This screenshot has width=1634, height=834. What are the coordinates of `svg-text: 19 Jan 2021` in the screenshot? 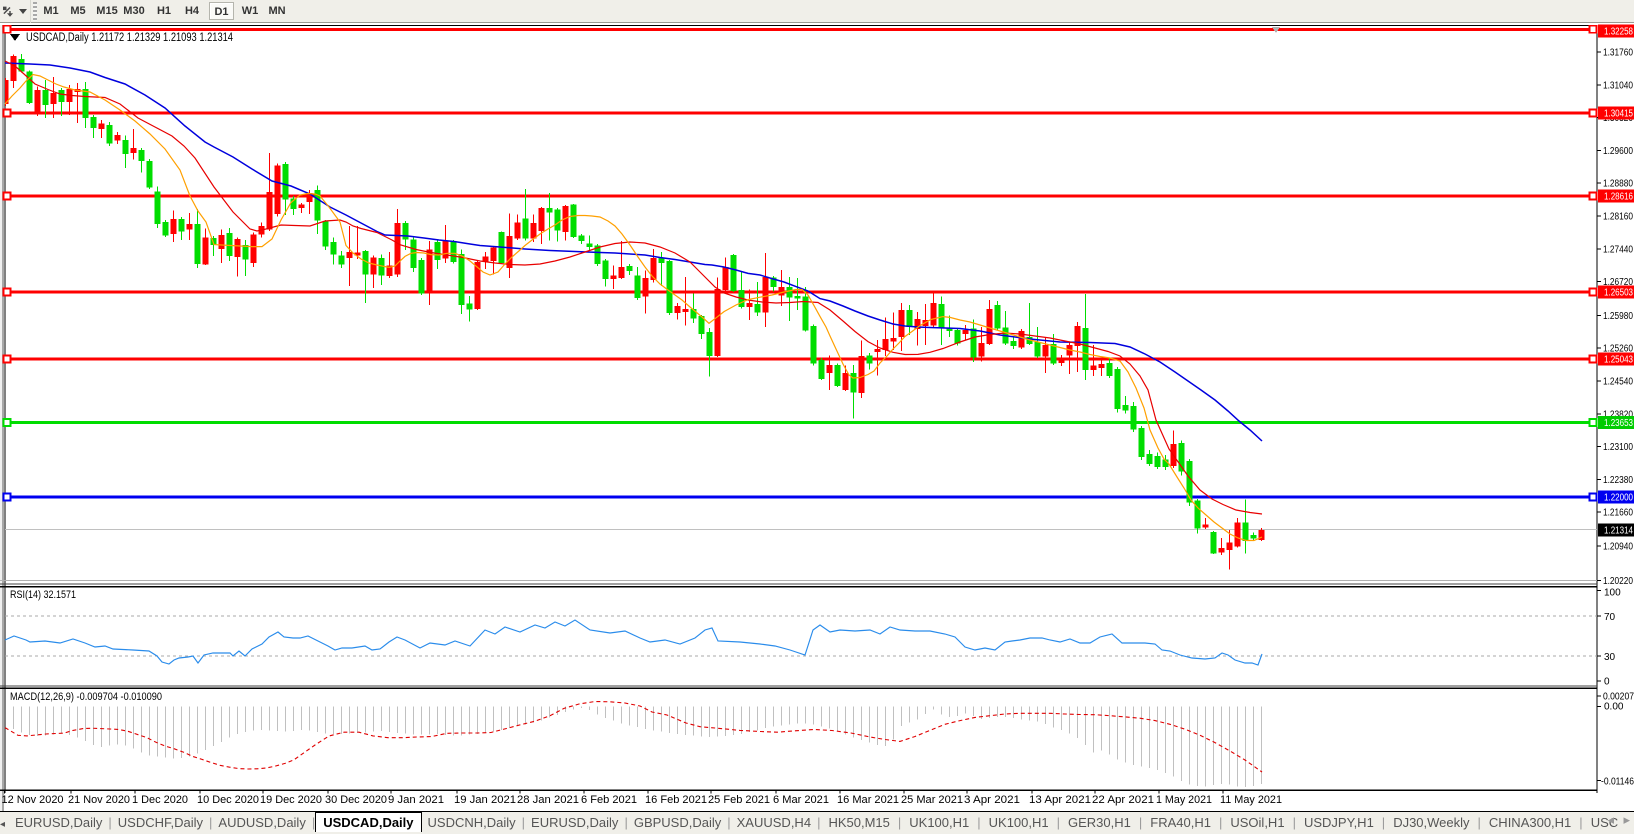 It's located at (485, 800).